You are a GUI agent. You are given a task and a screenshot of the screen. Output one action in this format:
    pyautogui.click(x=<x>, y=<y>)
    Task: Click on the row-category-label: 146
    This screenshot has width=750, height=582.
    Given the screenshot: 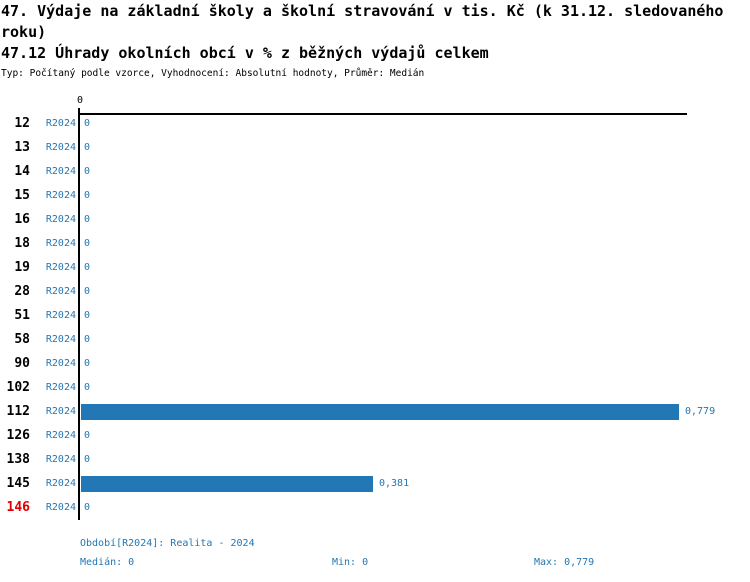 What is the action you would take?
    pyautogui.click(x=18, y=507)
    